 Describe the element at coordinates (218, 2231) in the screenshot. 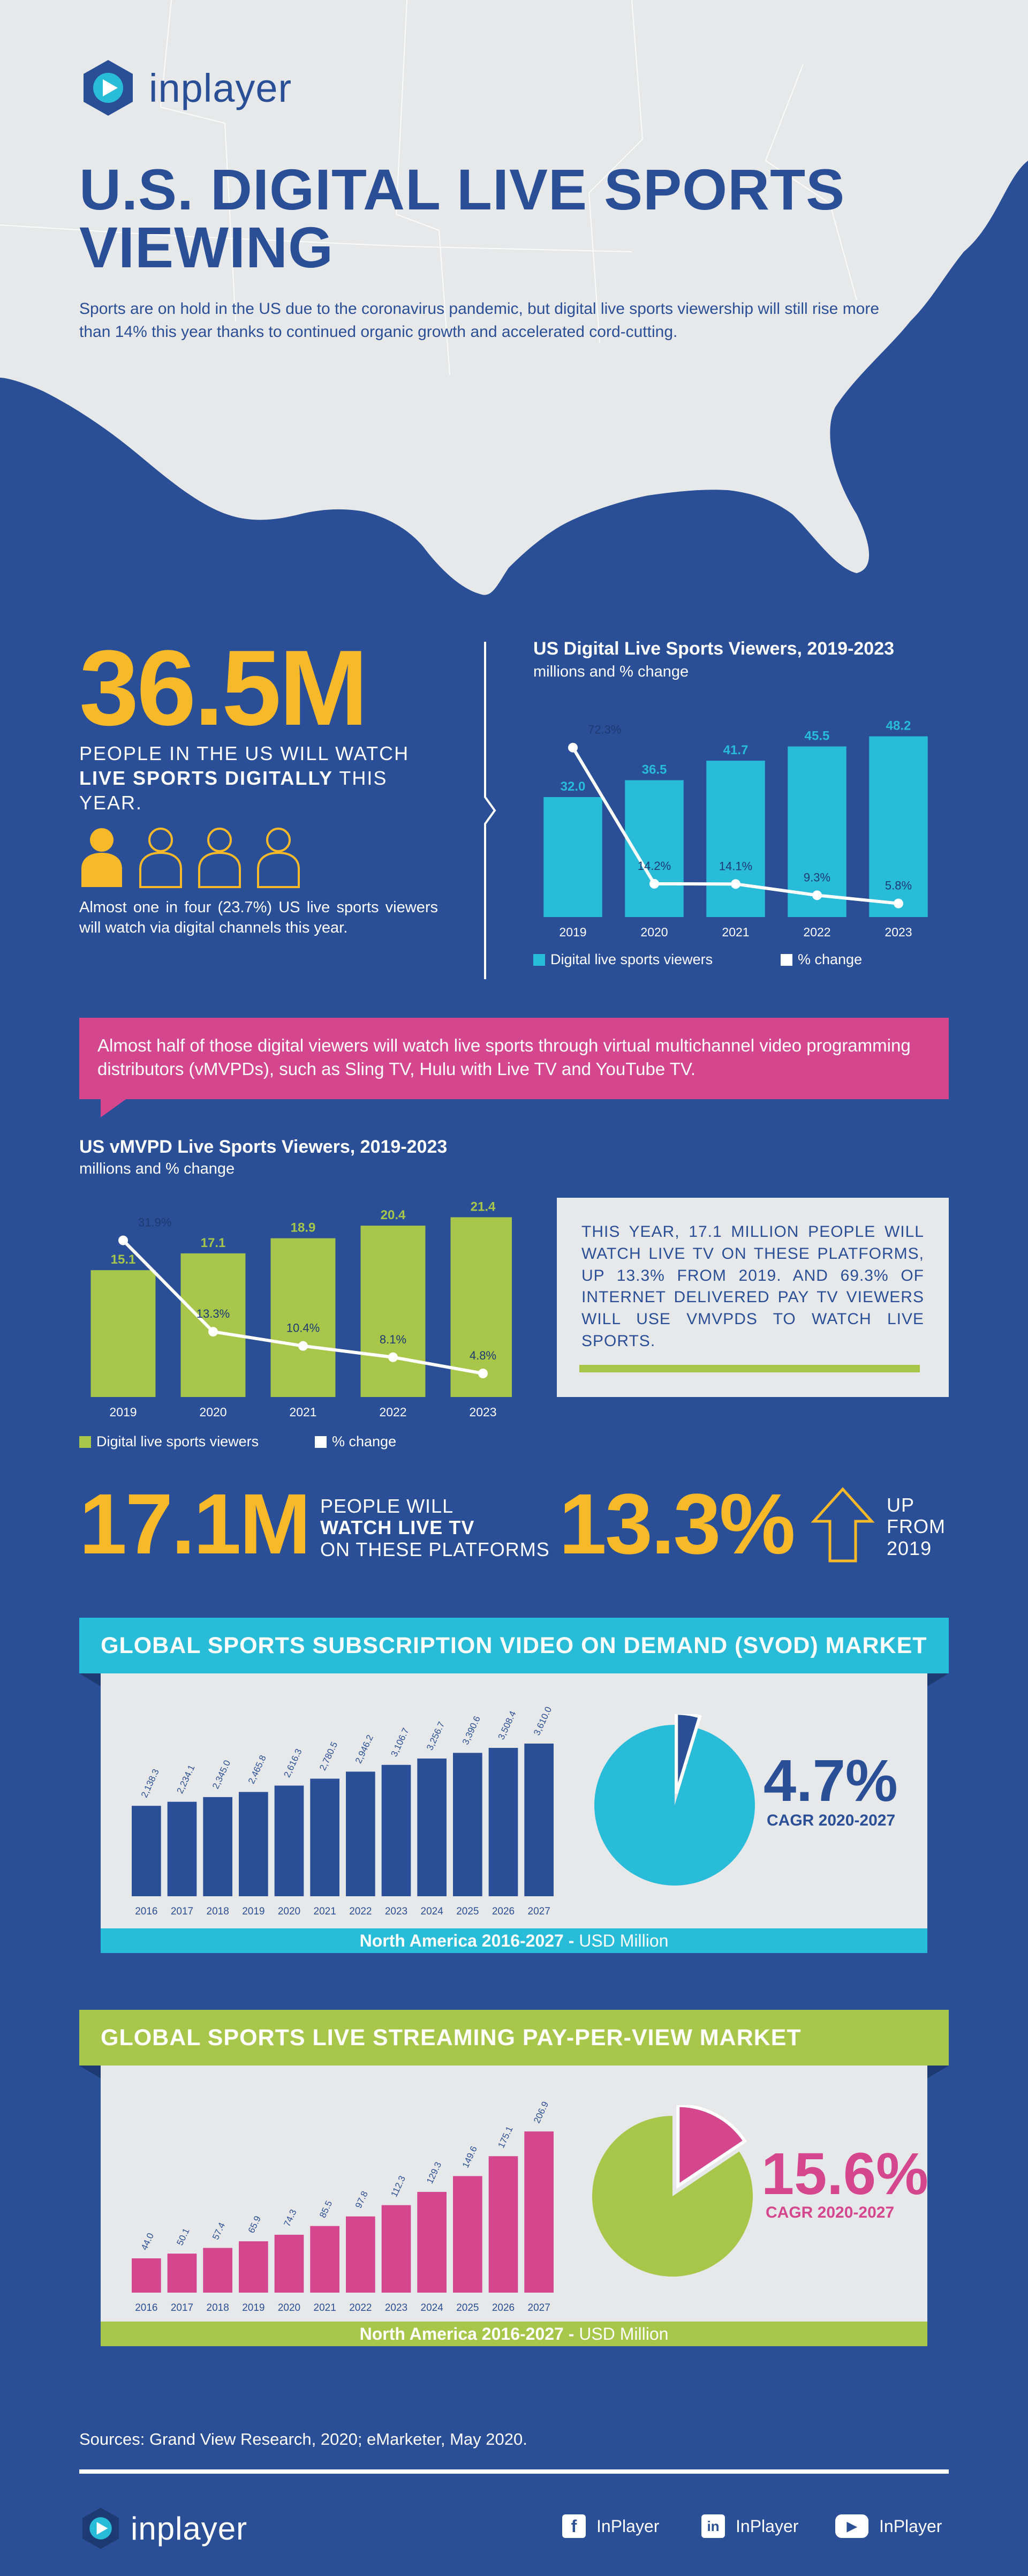

I see `bar-value-label: 57.4` at that location.